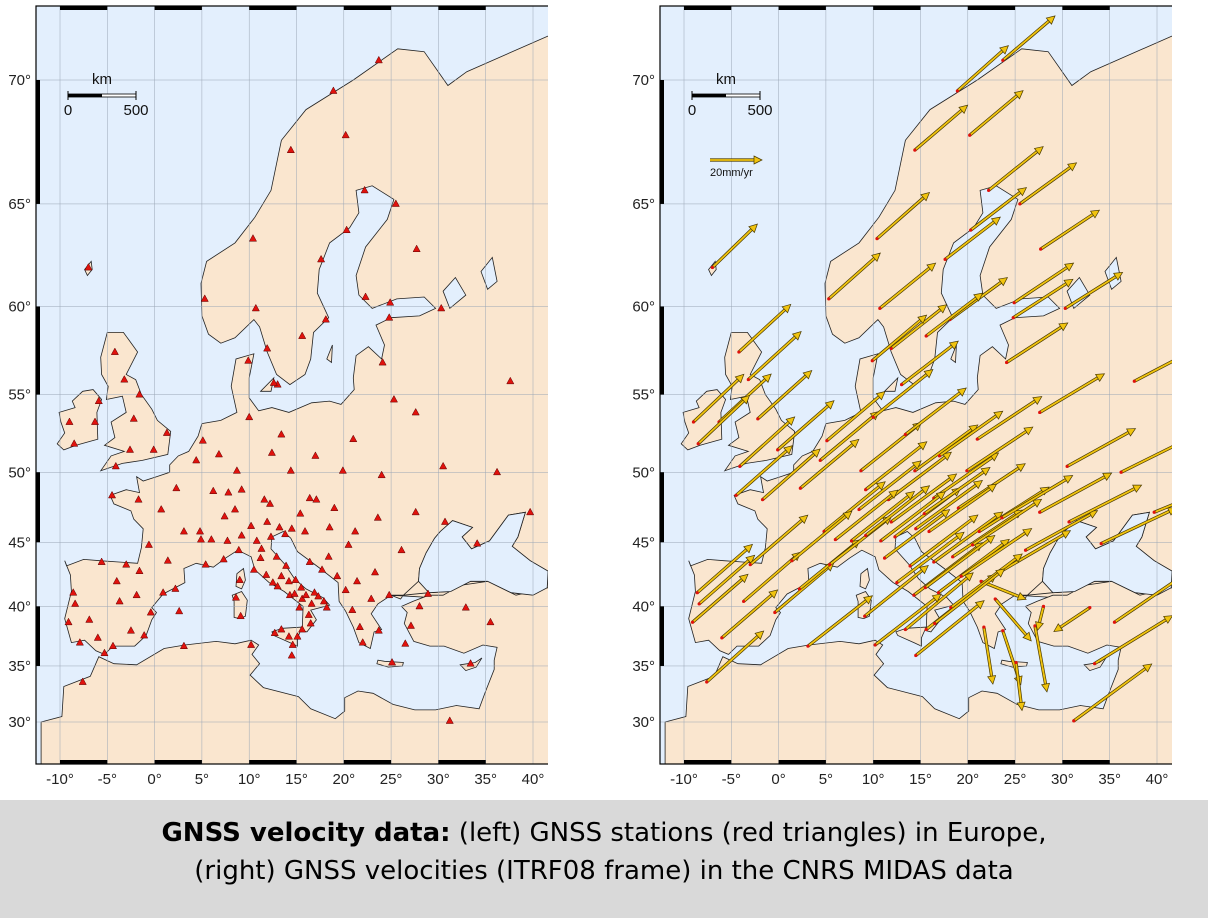  Describe the element at coordinates (1157, 779) in the screenshot. I see `lon-tick-label: 40°` at that location.